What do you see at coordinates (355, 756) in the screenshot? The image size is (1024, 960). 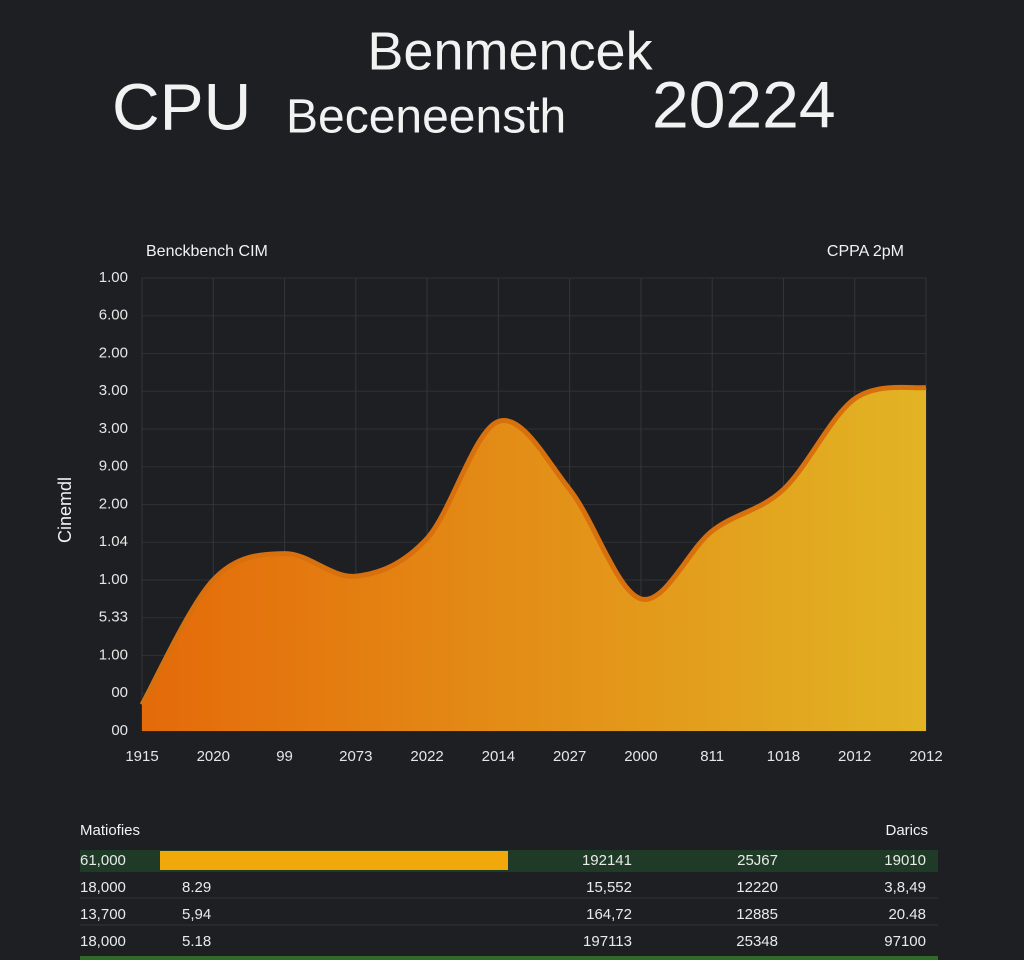 I see `x-tick-label: 2073` at bounding box center [355, 756].